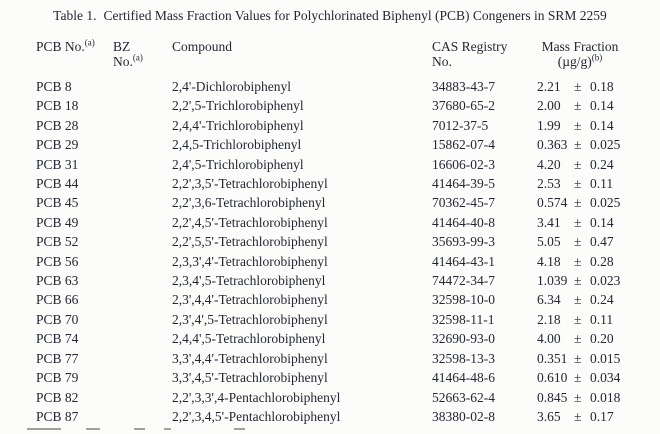  Describe the element at coordinates (54, 86) in the screenshot. I see `pcb-no-cell: PCB 8` at that location.